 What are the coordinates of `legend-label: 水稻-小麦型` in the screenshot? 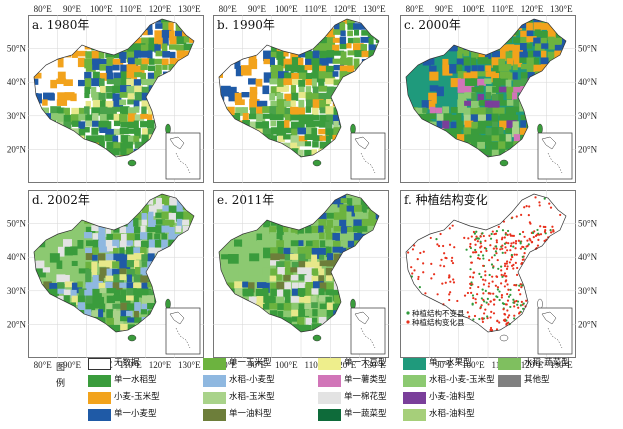 It's located at (252, 380).